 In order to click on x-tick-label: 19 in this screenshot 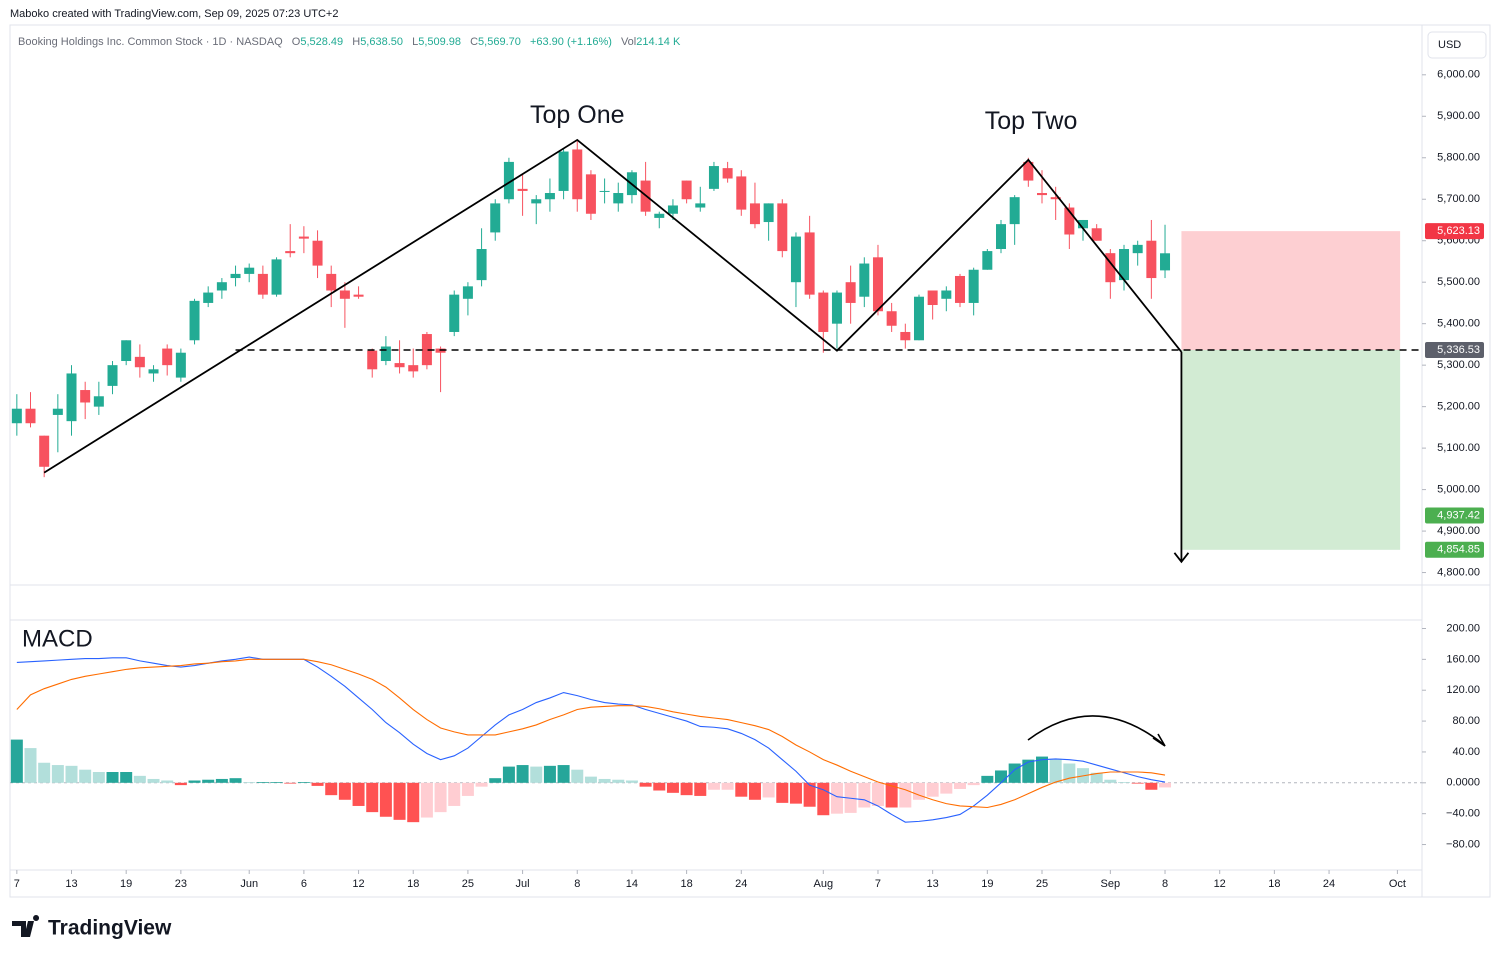, I will do `click(987, 884)`.